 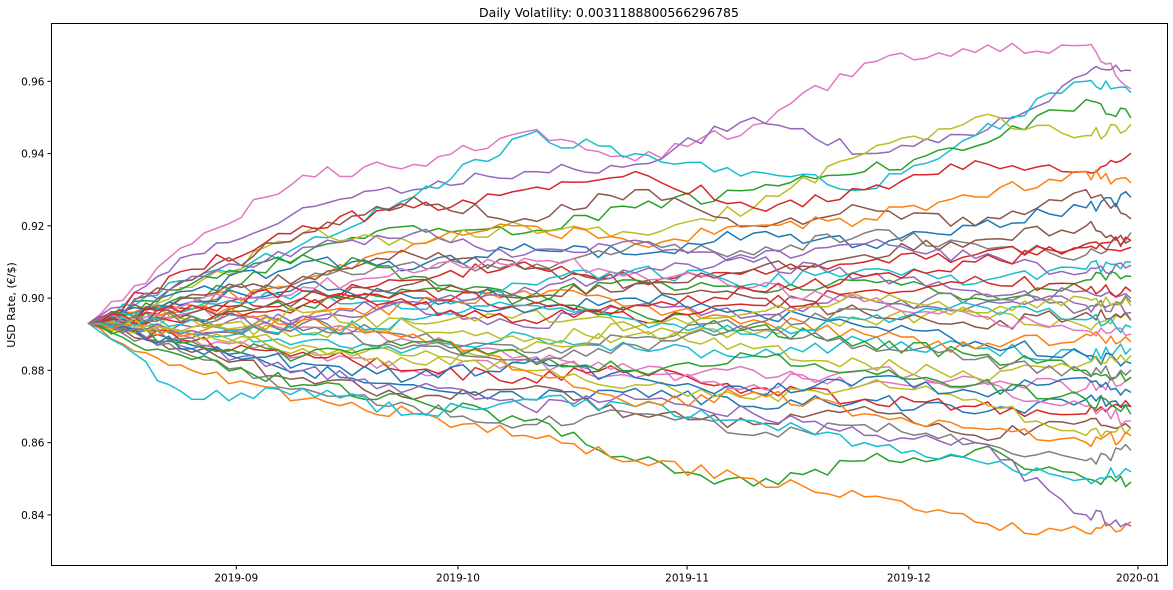 What do you see at coordinates (609, 12) in the screenshot?
I see `chart-title: Daily Volatility: 0.0031188800566296785` at bounding box center [609, 12].